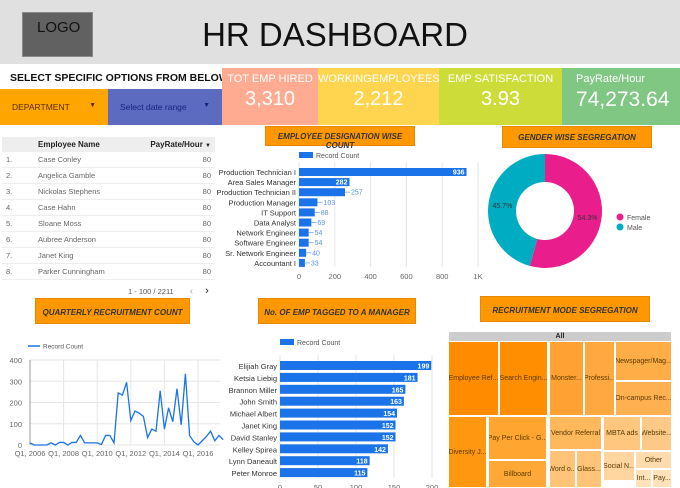 The height and width of the screenshot is (488, 680). I want to click on employee-name: Case Hahn, so click(57, 207).